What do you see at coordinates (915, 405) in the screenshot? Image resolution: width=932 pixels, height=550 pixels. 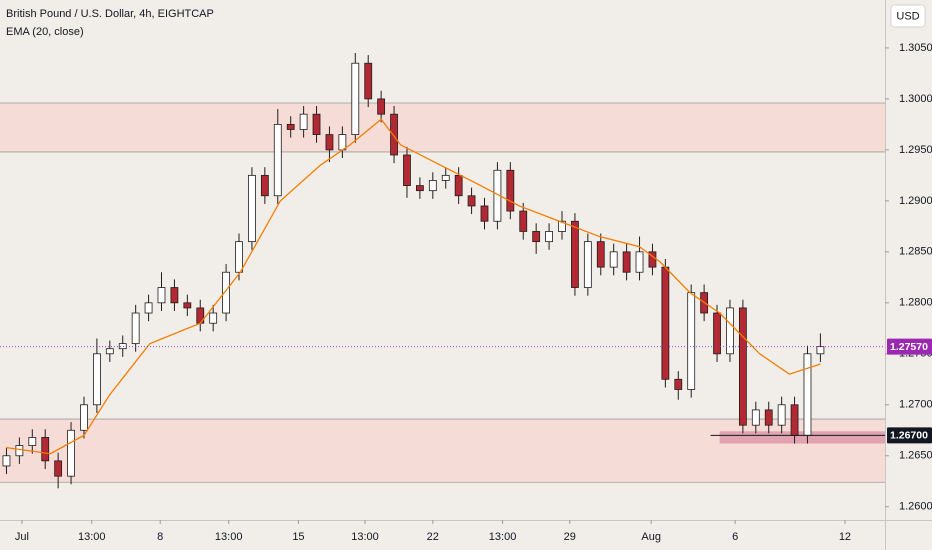 I see `y-tick-label: 1.27000` at bounding box center [915, 405].